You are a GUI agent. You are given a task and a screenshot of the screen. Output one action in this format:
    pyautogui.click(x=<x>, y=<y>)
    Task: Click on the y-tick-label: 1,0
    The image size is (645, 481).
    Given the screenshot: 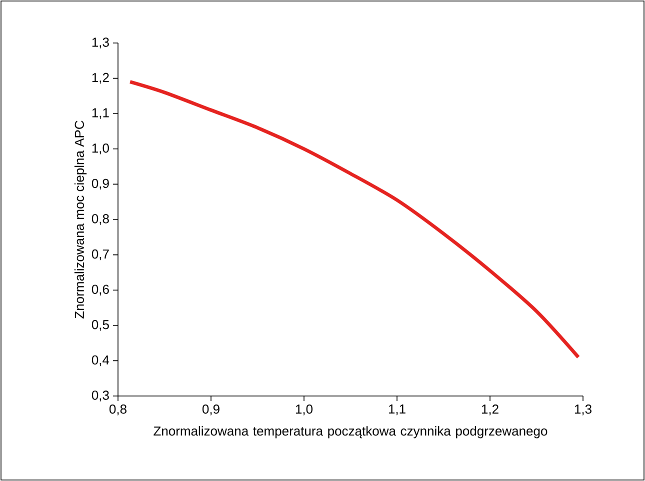 What is the action you would take?
    pyautogui.click(x=100, y=149)
    